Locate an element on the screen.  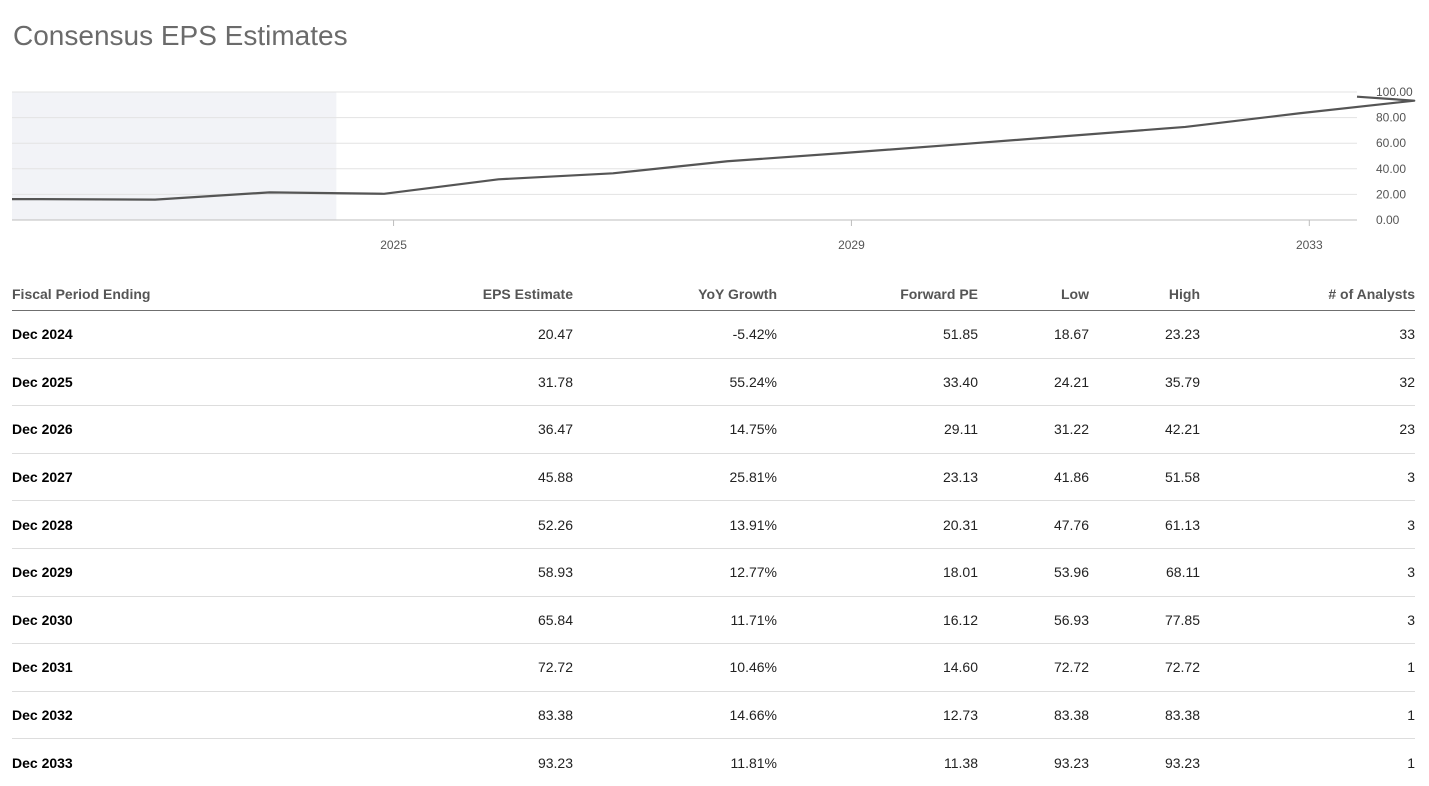
y-tick-label: 100.00 is located at coordinates (1394, 92).